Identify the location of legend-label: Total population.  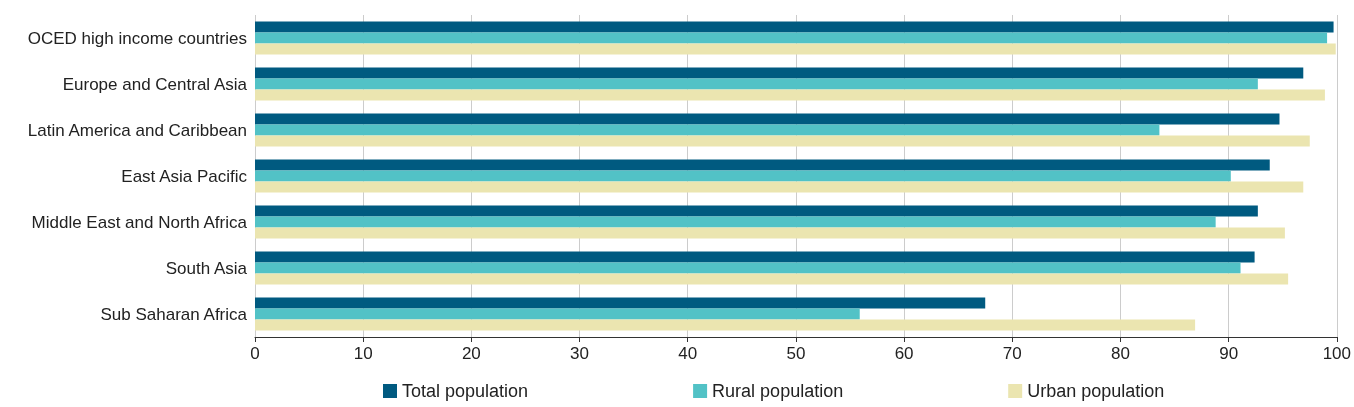
(465, 391).